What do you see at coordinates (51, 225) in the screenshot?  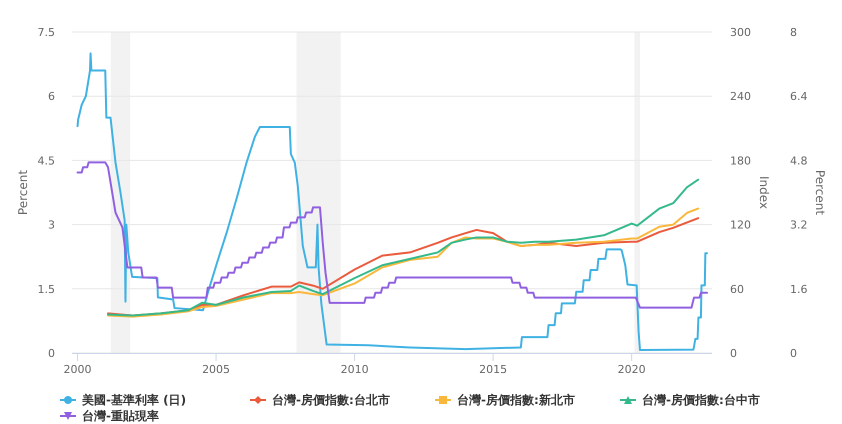 I see `y-tick-label: 3` at bounding box center [51, 225].